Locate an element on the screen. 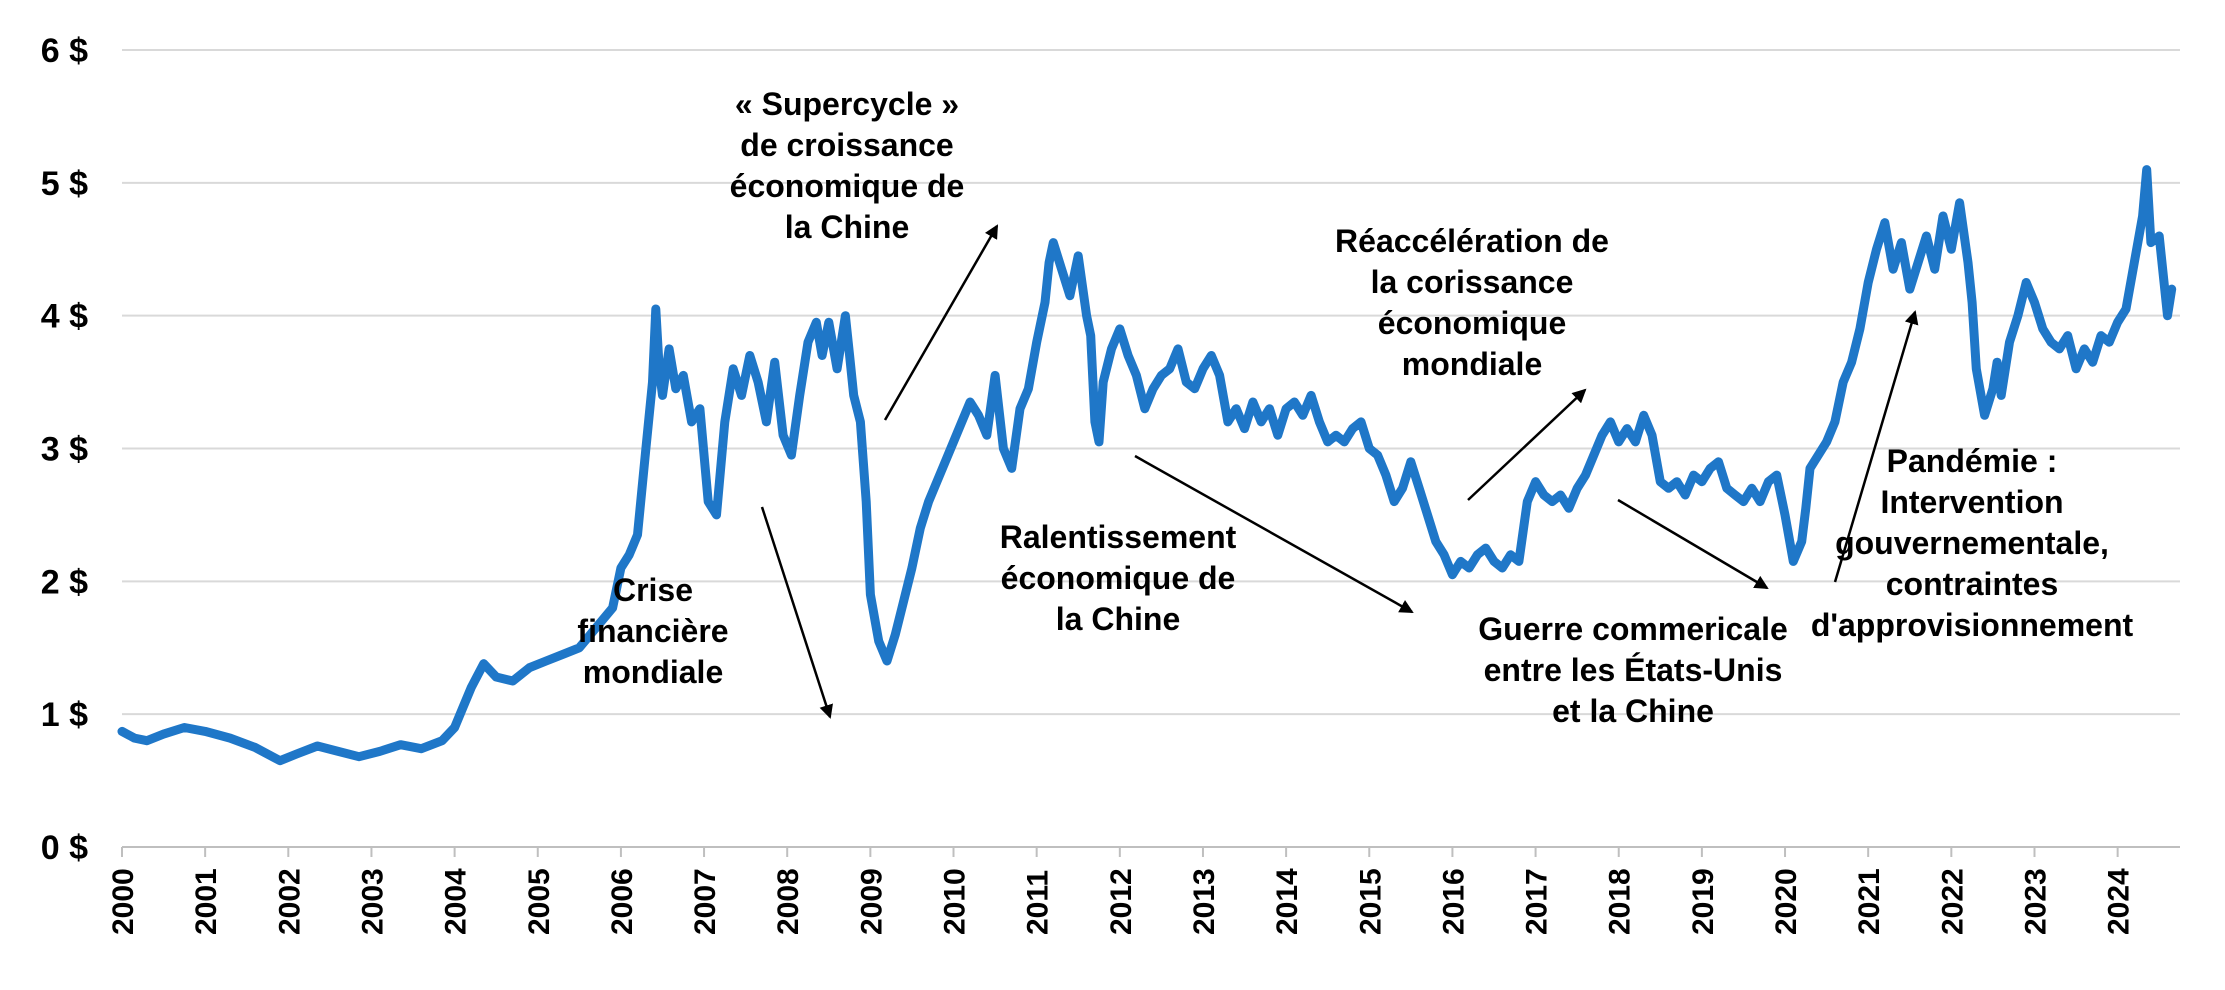  annotation-line: entre les États-Unis is located at coordinates (1633, 670).